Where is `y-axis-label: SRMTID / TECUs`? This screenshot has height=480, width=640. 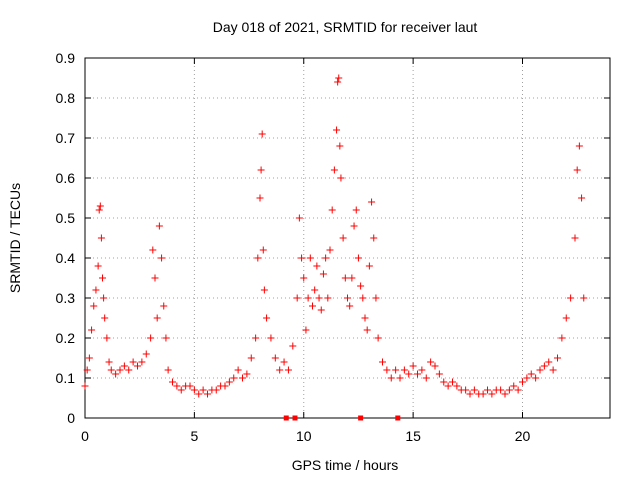 y-axis-label: SRMTID / TECUs is located at coordinates (15, 238).